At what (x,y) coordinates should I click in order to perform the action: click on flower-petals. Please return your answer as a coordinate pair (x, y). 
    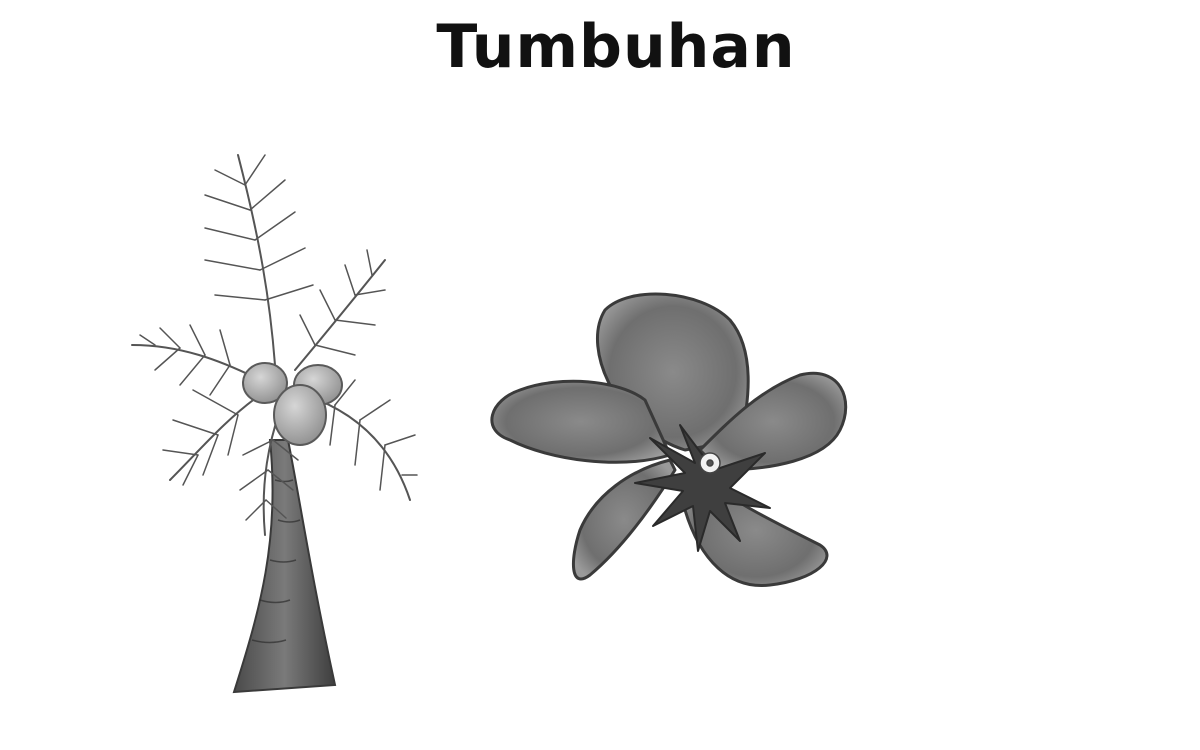
    Looking at the image, I should click on (669, 440).